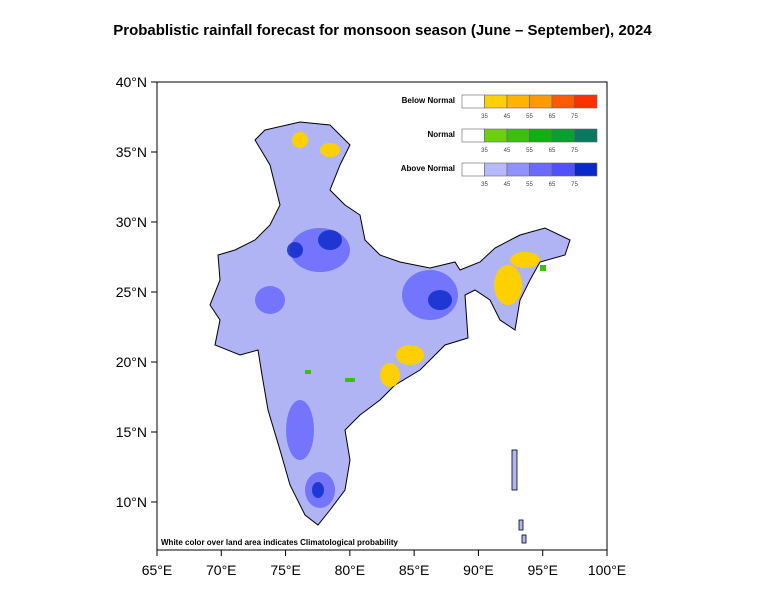  I want to click on y-tick-label: 25°N, so click(131, 292).